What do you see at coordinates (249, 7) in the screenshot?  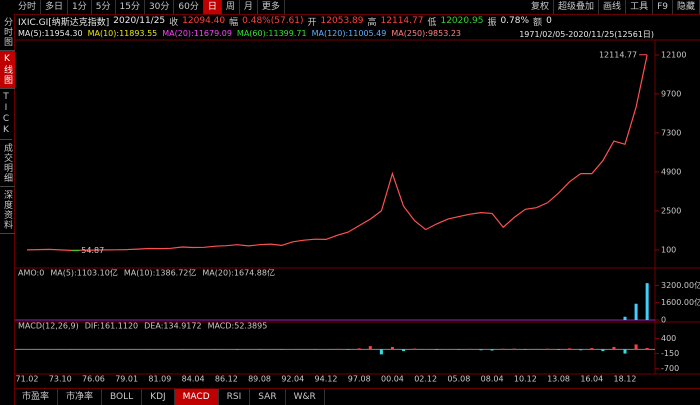 I see `period-button: 月` at bounding box center [249, 7].